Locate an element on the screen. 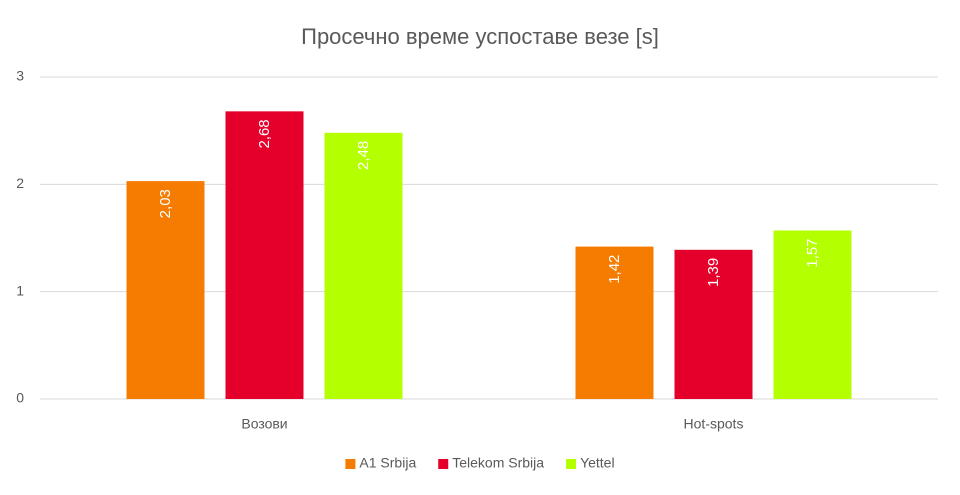 Image resolution: width=960 pixels, height=495 pixels. y-tick-label: 2 is located at coordinates (20, 183).